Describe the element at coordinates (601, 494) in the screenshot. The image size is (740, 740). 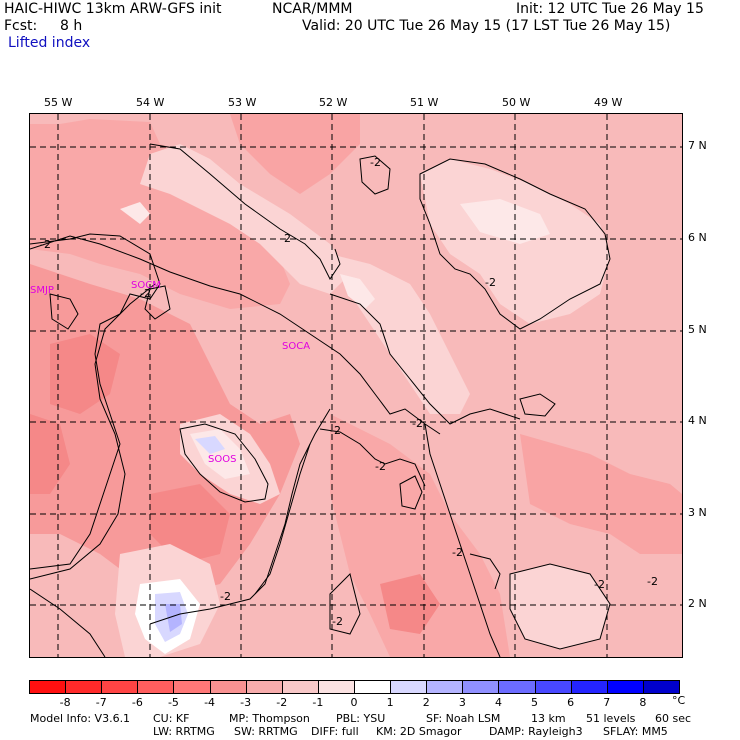
I see `field-region-southeast` at that location.